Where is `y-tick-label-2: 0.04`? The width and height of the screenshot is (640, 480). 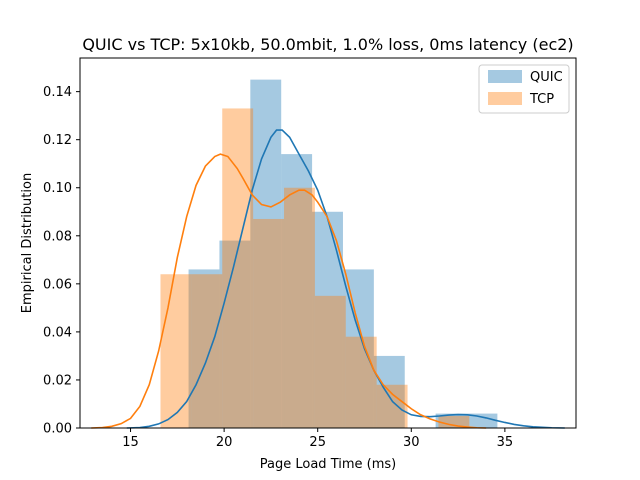
y-tick-label-2: 0.04 is located at coordinates (57, 332).